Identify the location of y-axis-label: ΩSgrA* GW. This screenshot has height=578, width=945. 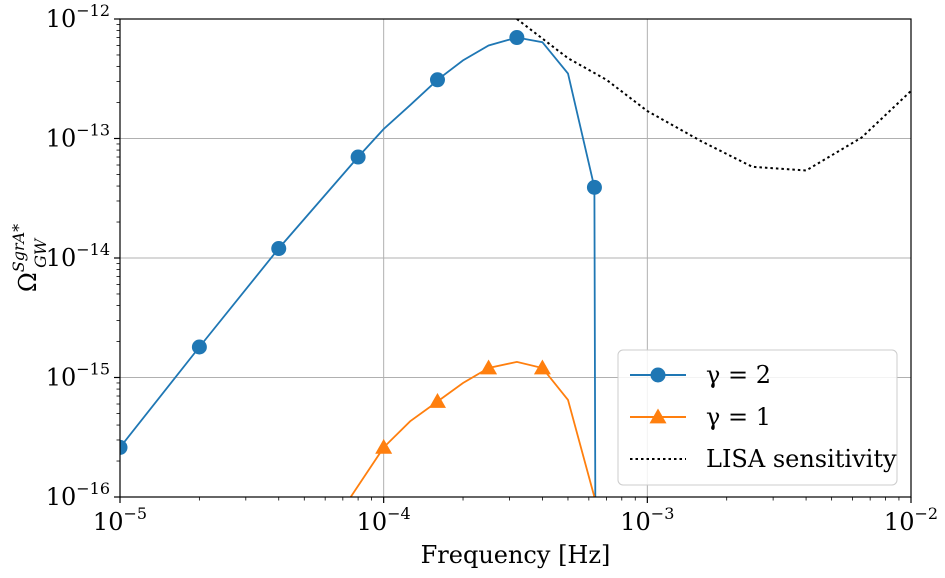
(29, 258).